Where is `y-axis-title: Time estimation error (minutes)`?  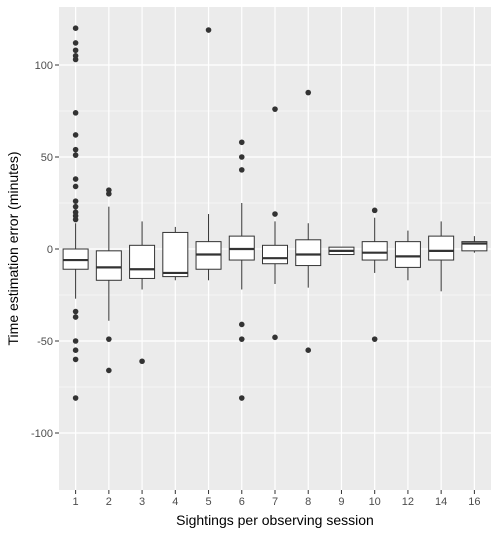 y-axis-title: Time estimation error (minutes) is located at coordinates (13, 249).